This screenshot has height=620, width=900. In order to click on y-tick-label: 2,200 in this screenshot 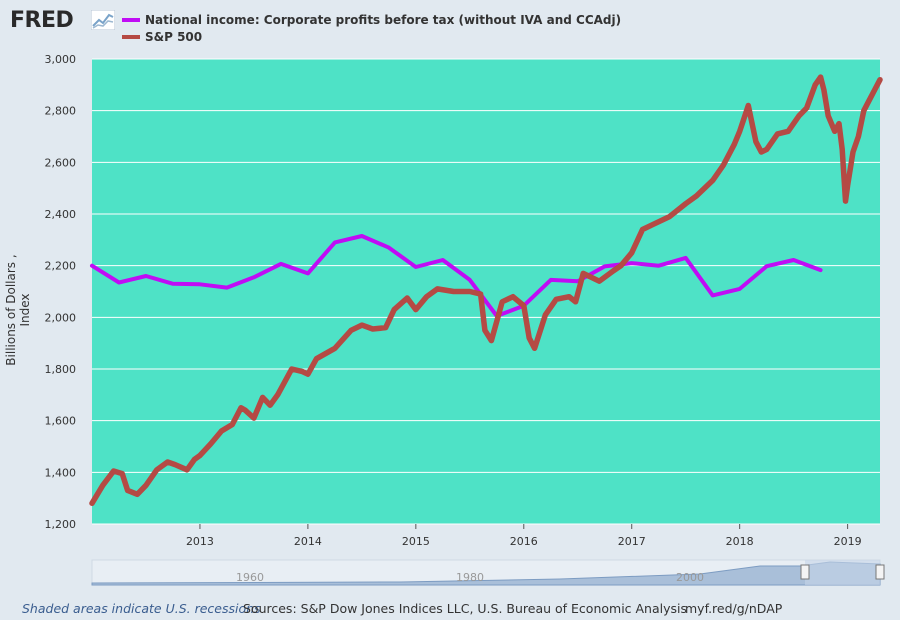, I will do `click(61, 266)`.